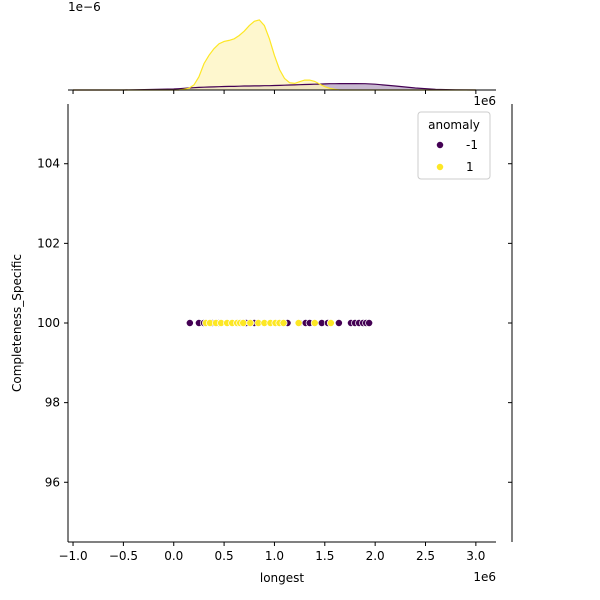 The image size is (600, 600). What do you see at coordinates (48, 164) in the screenshot?
I see `y-tick-label: 104` at bounding box center [48, 164].